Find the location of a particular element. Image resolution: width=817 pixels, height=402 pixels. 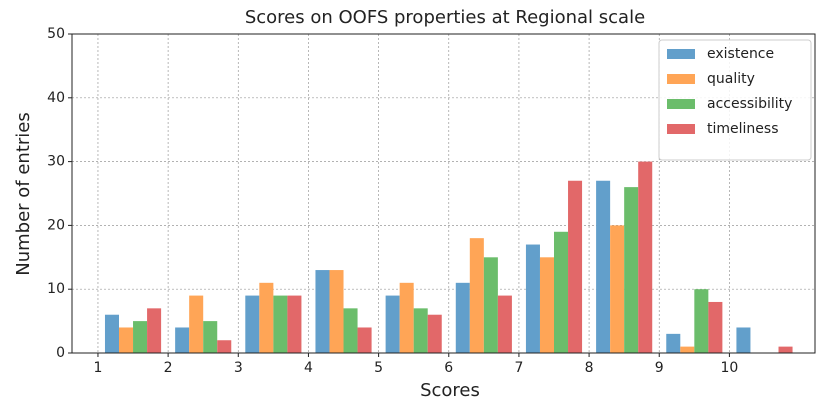

y-tick-label: 30 is located at coordinates (56, 162).